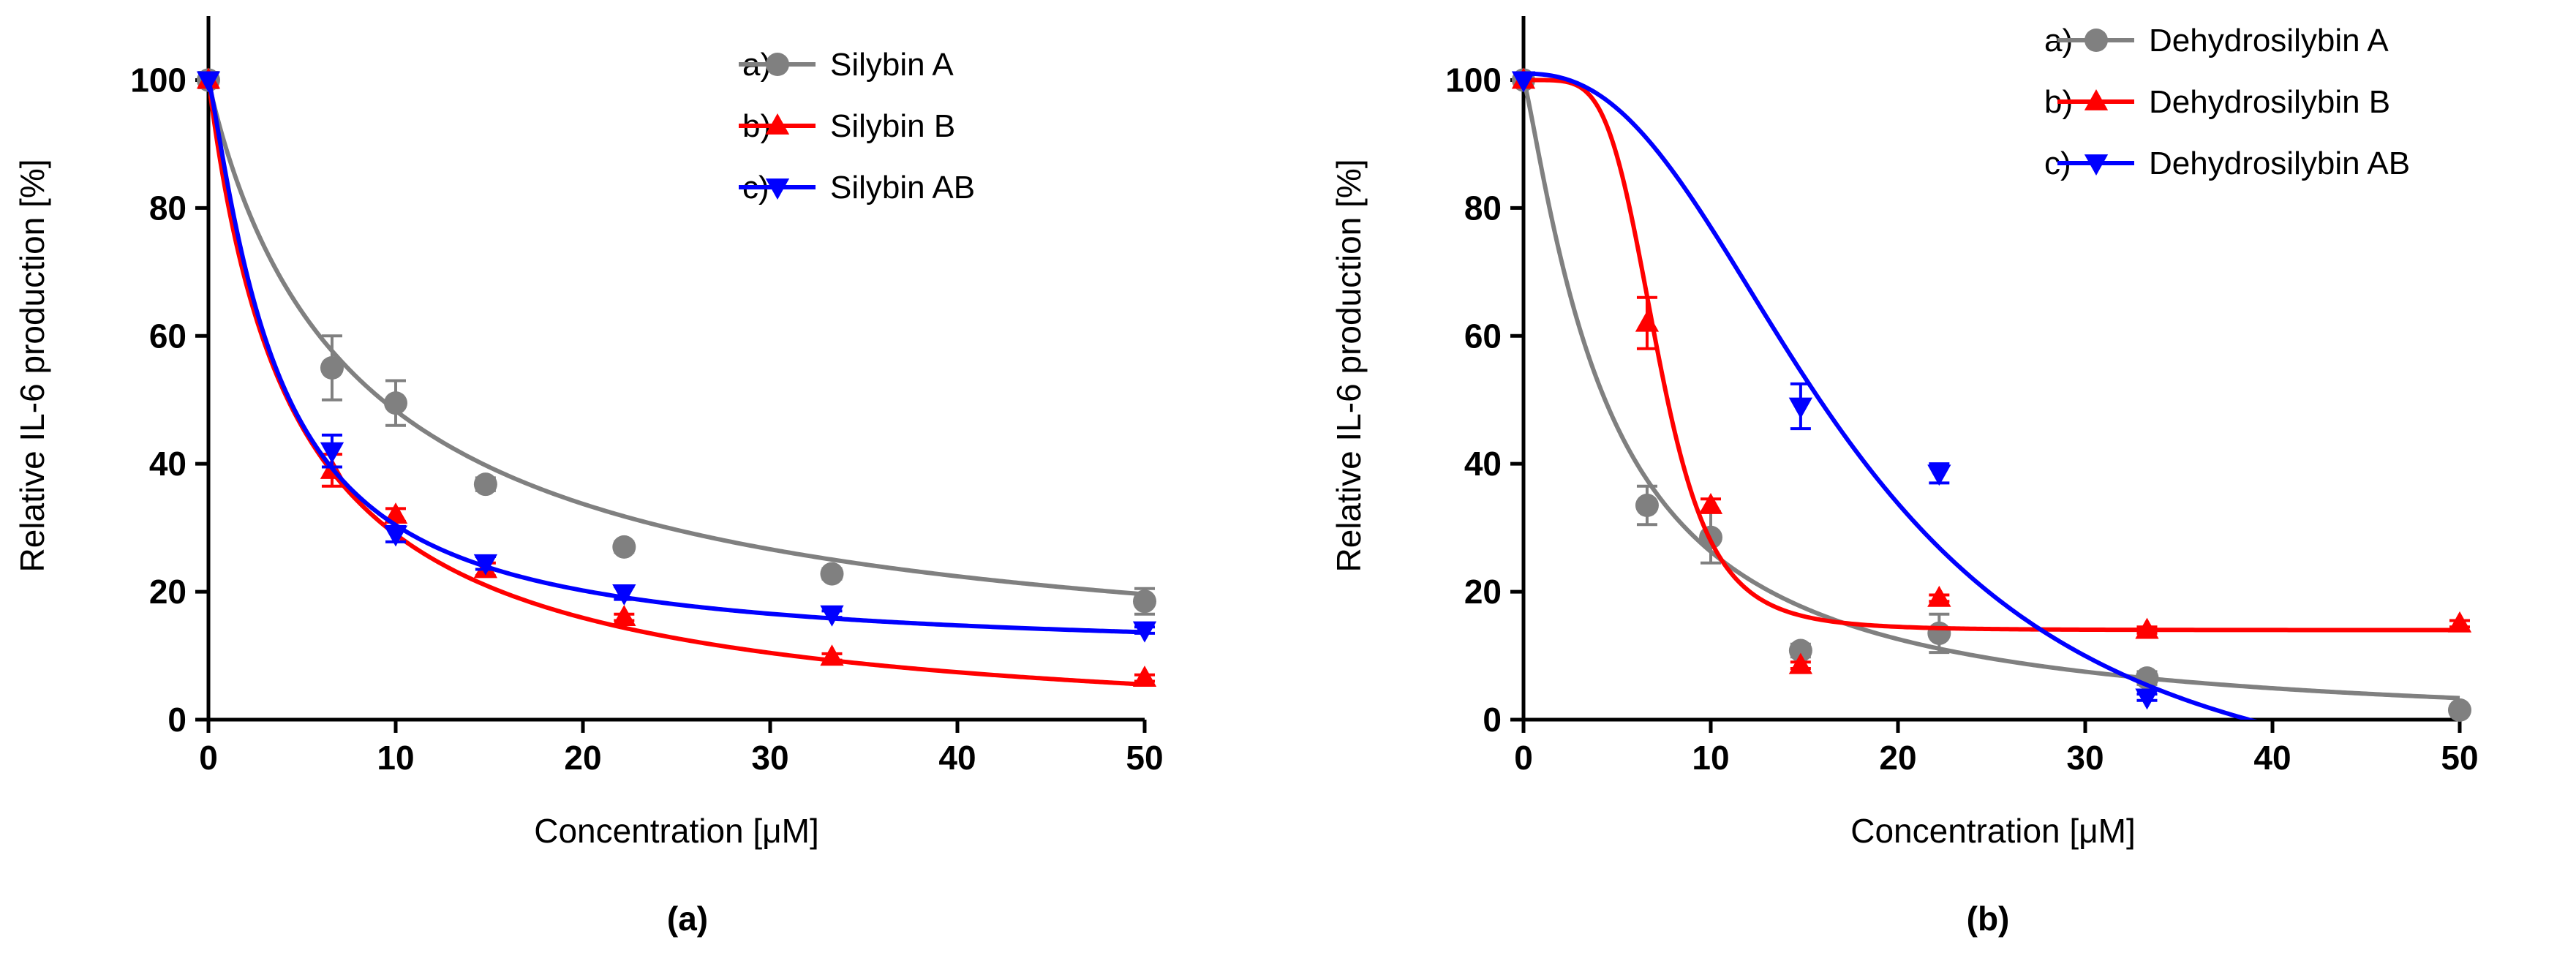  I want to click on panel-b-y-tick-label: 0, so click(1492, 720).